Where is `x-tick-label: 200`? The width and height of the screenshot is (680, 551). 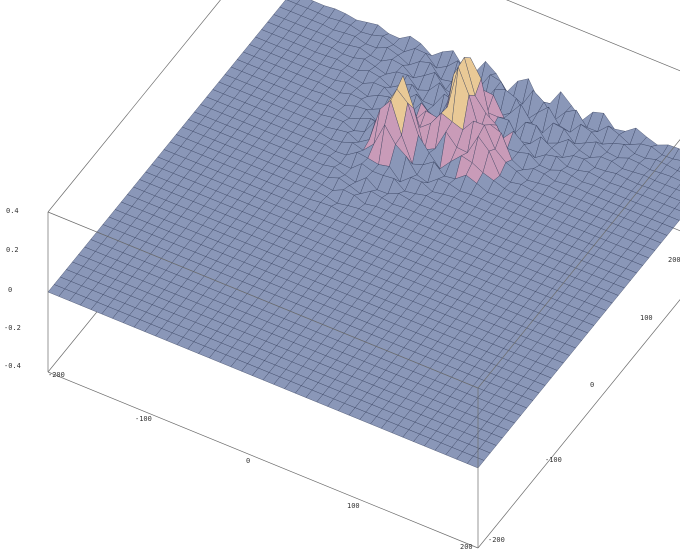
x-tick-label: 200 is located at coordinates (466, 547).